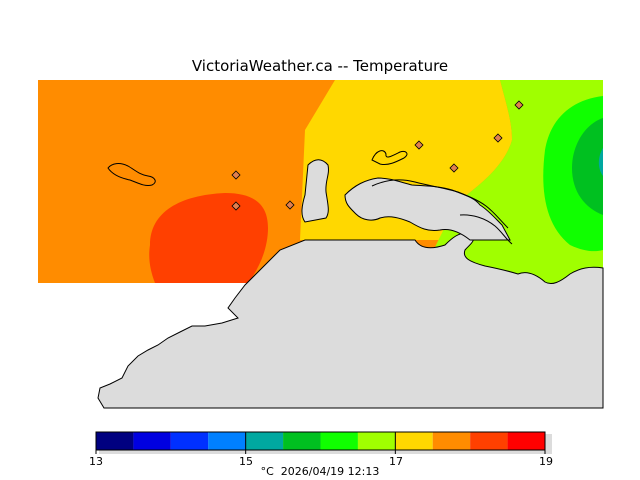  I want to click on legend-tick-15: 15, so click(246, 461).